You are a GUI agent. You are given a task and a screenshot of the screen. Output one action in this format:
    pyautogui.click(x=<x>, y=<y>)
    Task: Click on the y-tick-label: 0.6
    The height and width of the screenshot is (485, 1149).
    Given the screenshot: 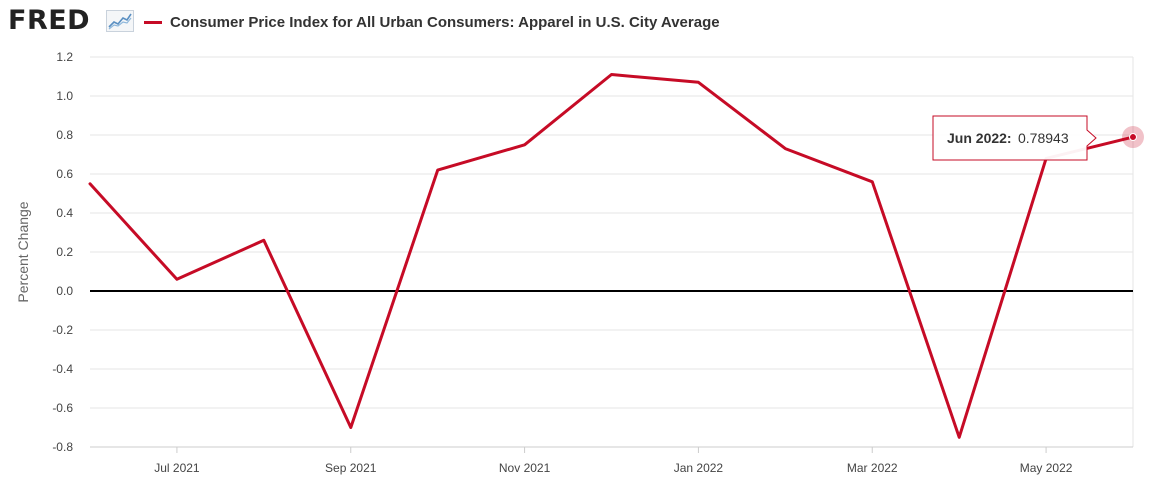 What is the action you would take?
    pyautogui.click(x=64, y=174)
    